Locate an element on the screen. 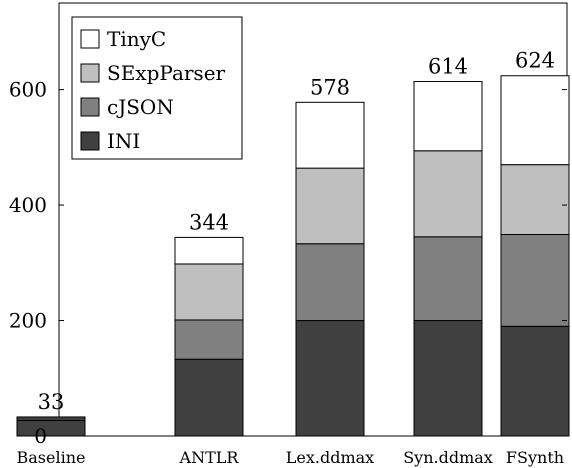 The width and height of the screenshot is (572, 468). bar-segment-sexpparser-antlr is located at coordinates (209, 292).